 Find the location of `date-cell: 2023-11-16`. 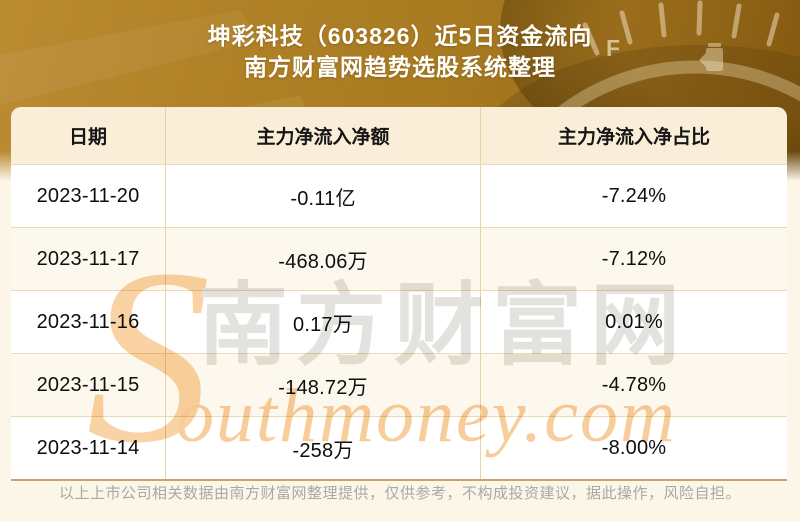

date-cell: 2023-11-16 is located at coordinates (88, 322).